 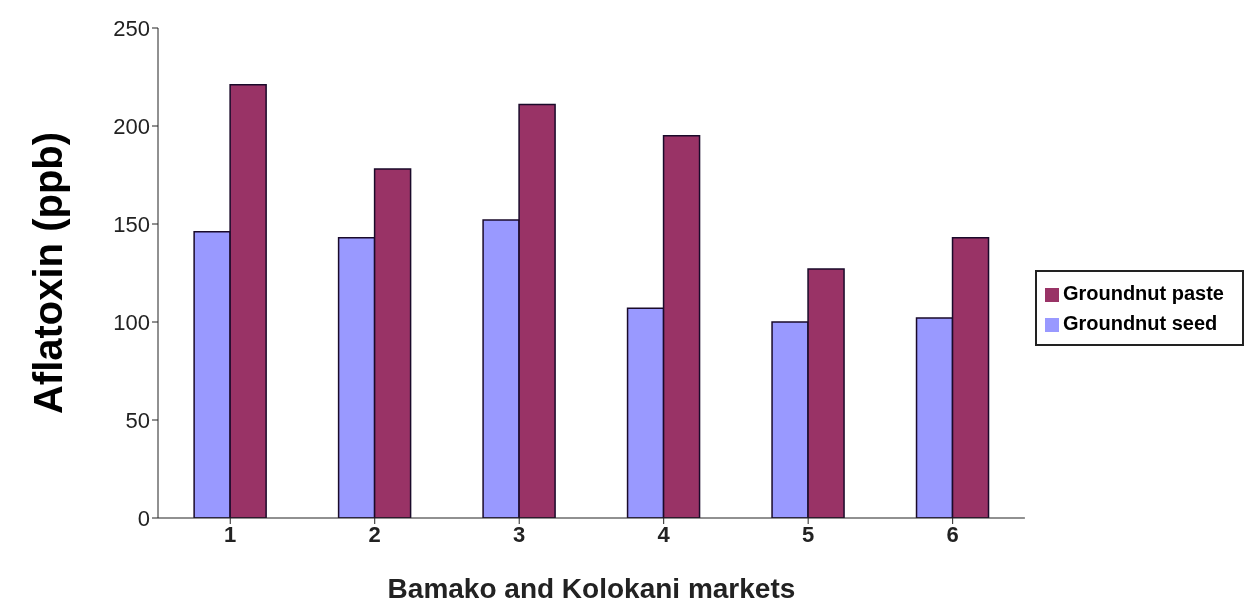 I want to click on y-tick-label: 200, so click(x=131, y=126).